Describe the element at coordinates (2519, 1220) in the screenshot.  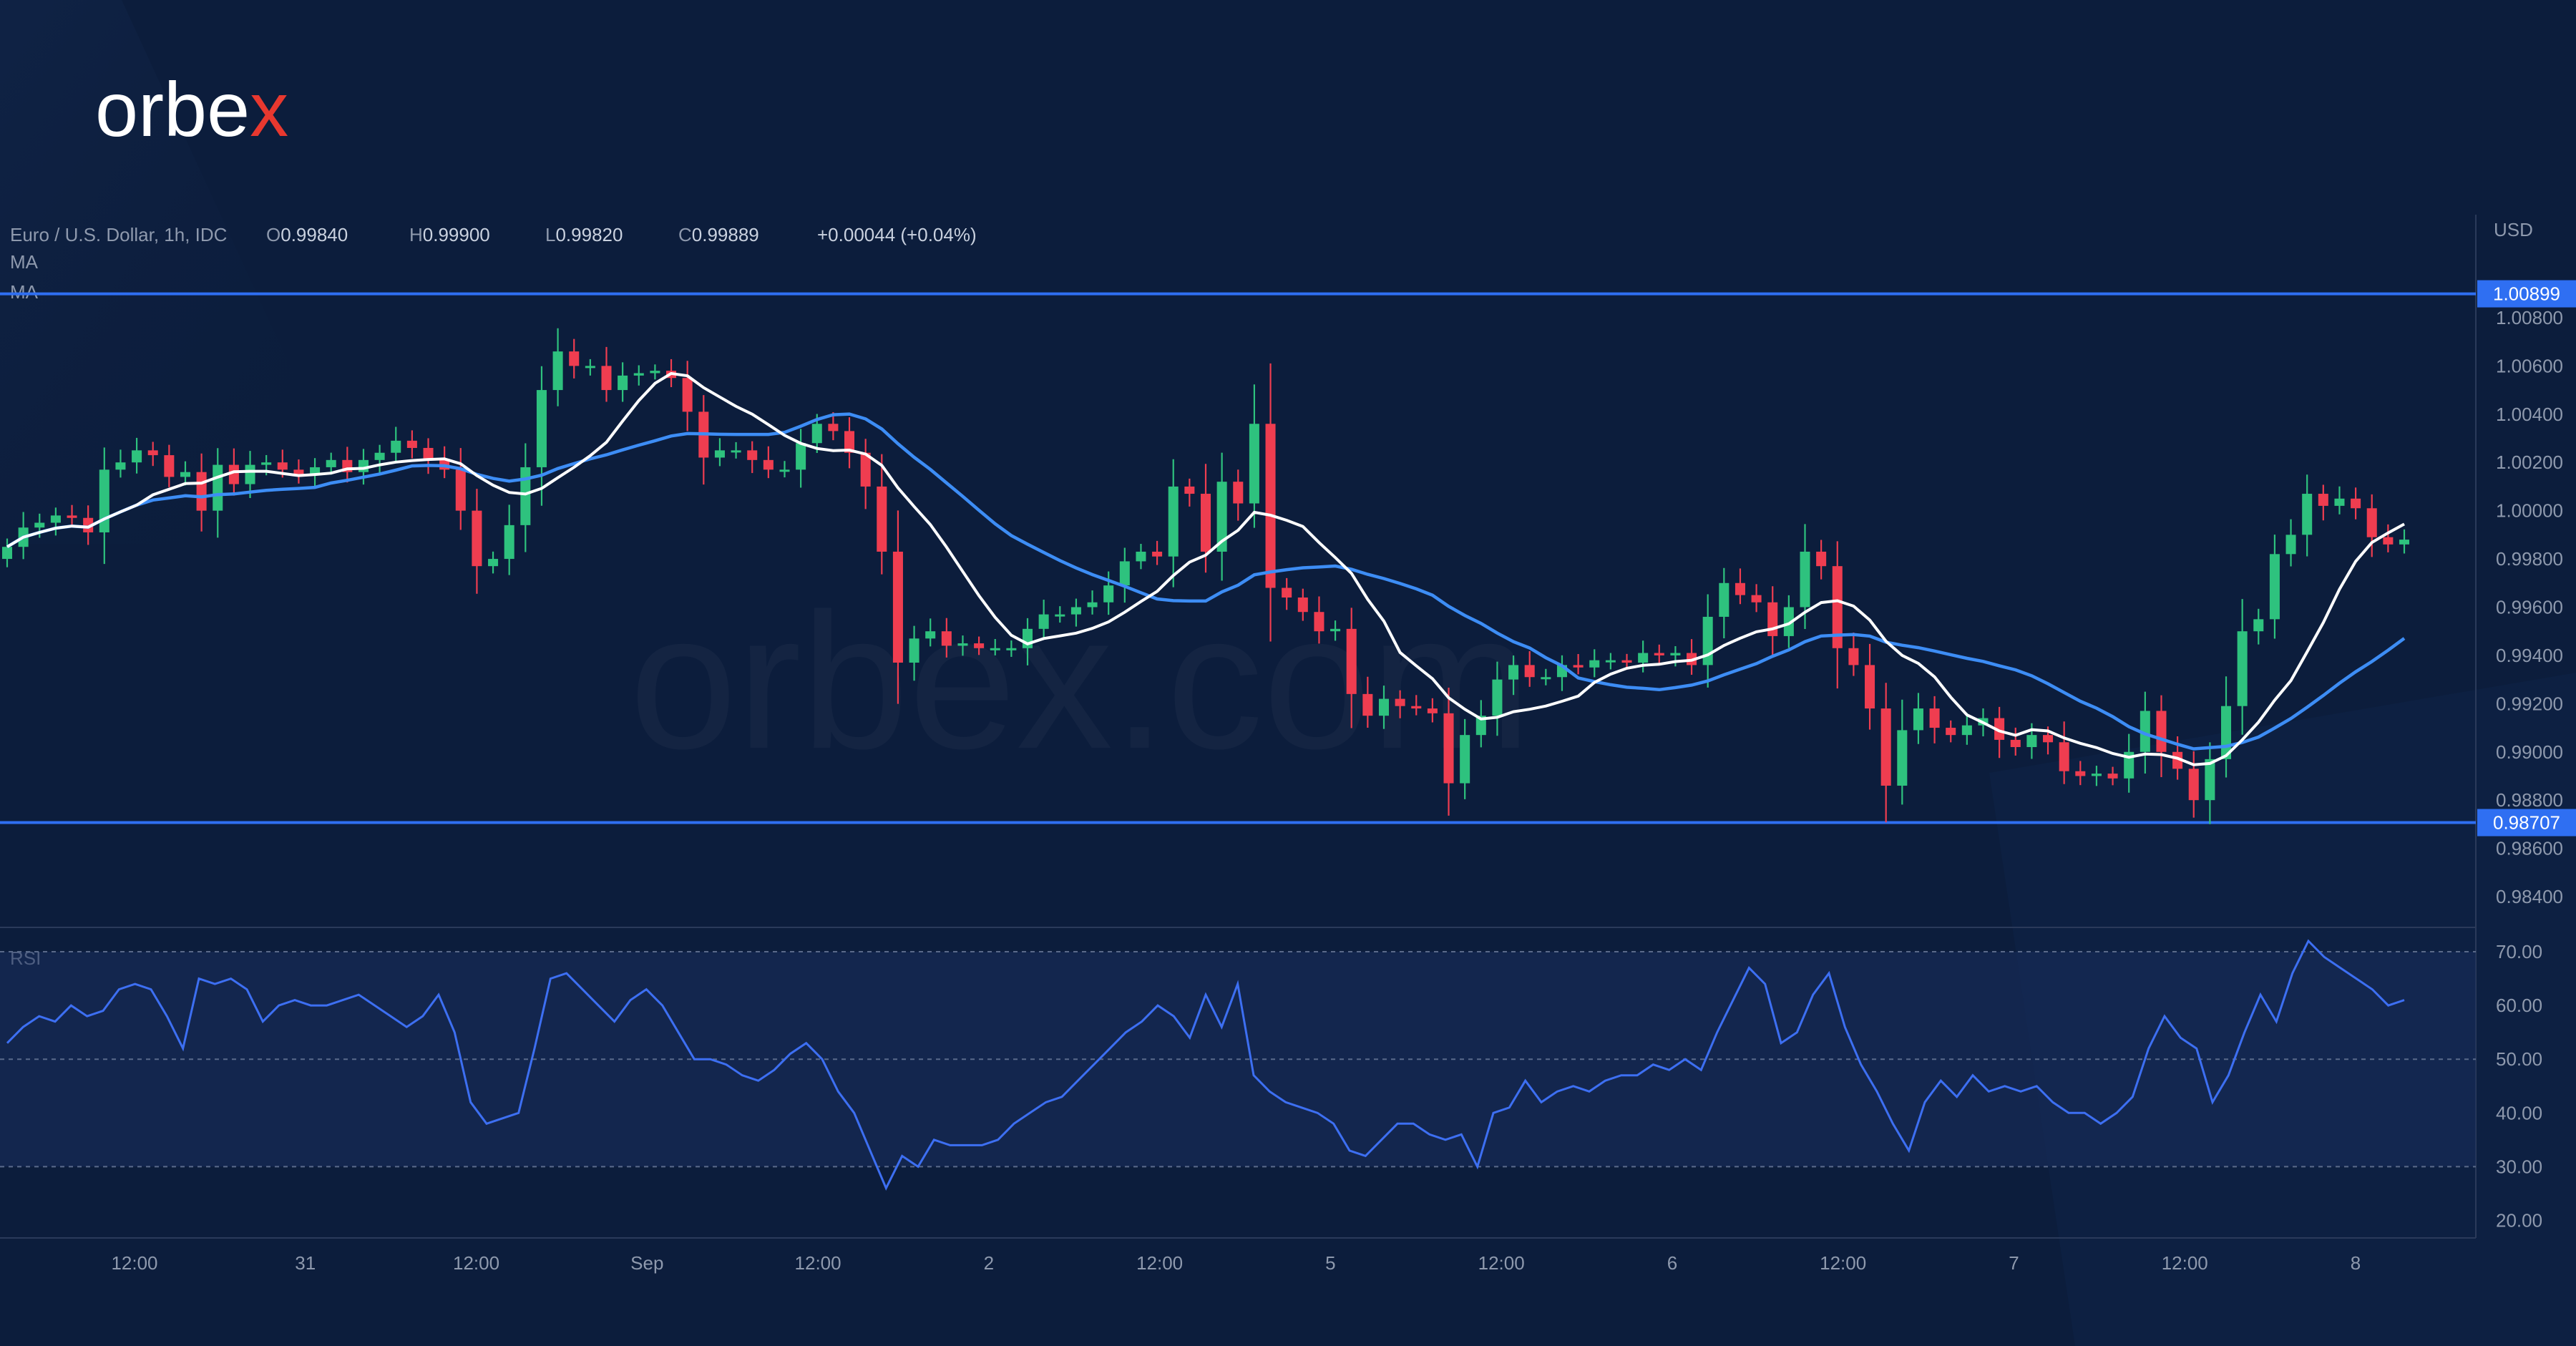
I see `rsi-tick-label: 20.00` at that location.